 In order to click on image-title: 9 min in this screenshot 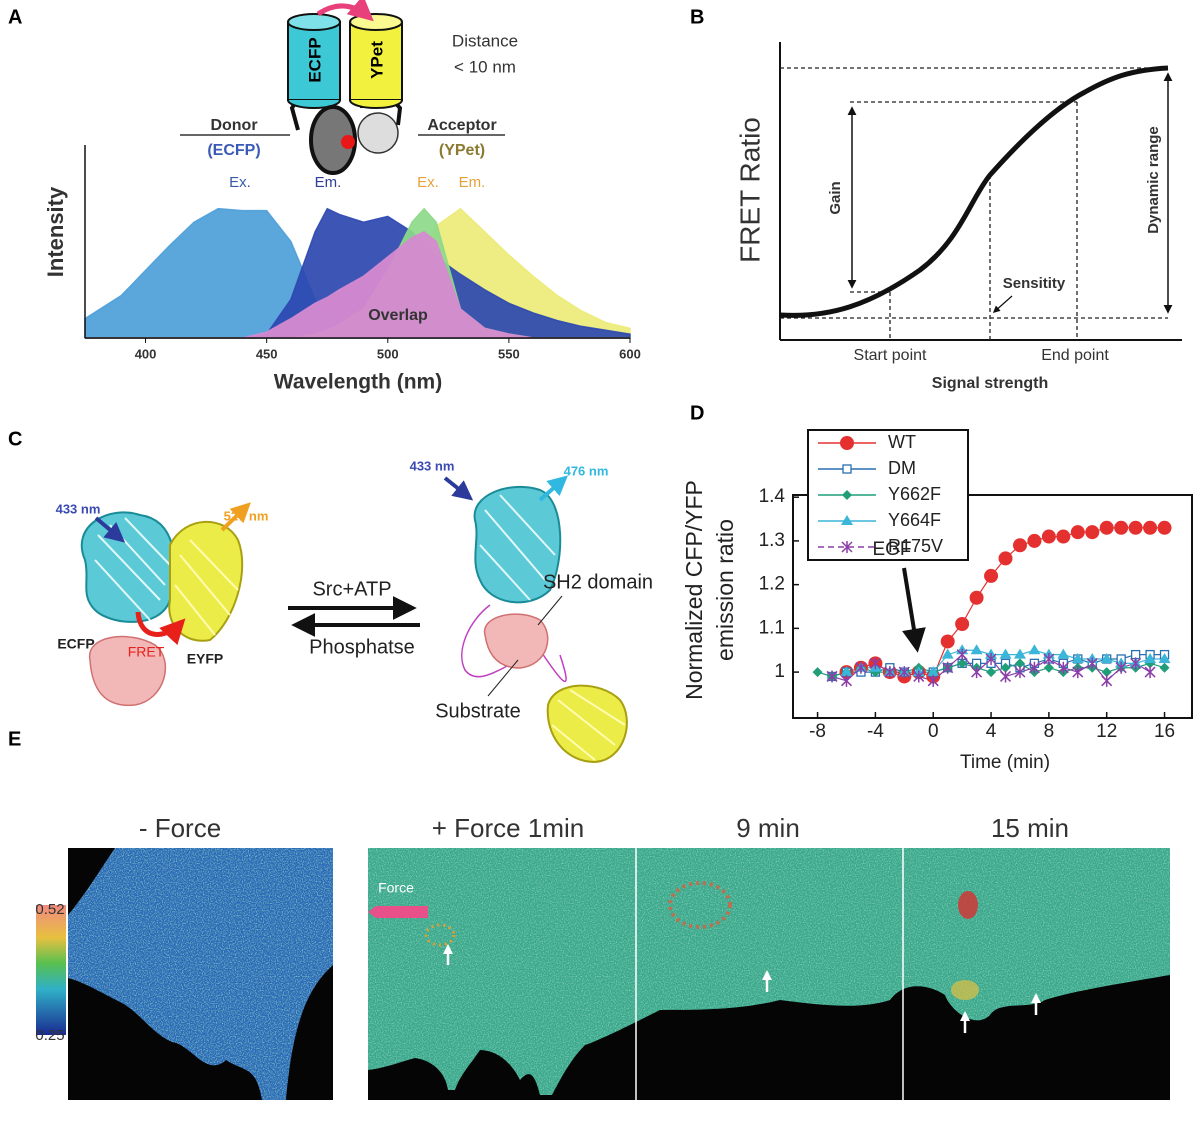, I will do `click(768, 828)`.